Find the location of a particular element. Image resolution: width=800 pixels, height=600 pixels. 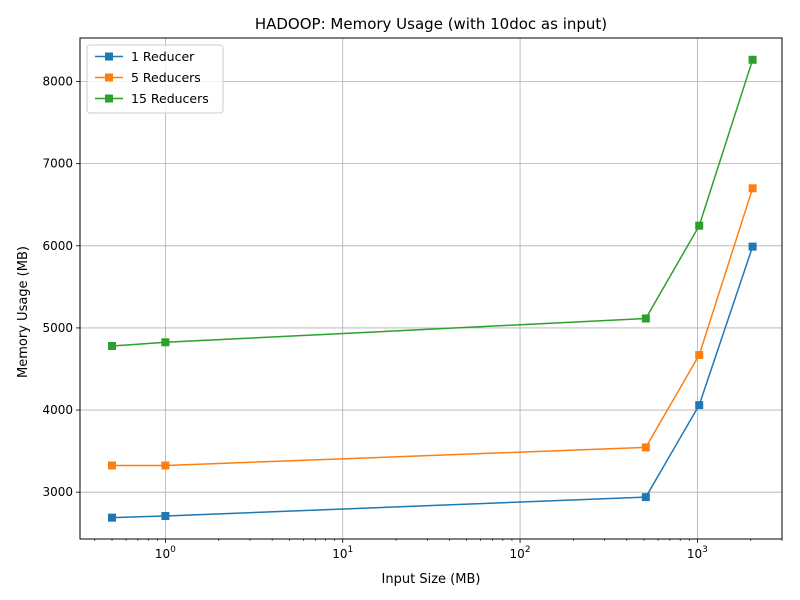

legend-label: 1 Reducer is located at coordinates (163, 56).